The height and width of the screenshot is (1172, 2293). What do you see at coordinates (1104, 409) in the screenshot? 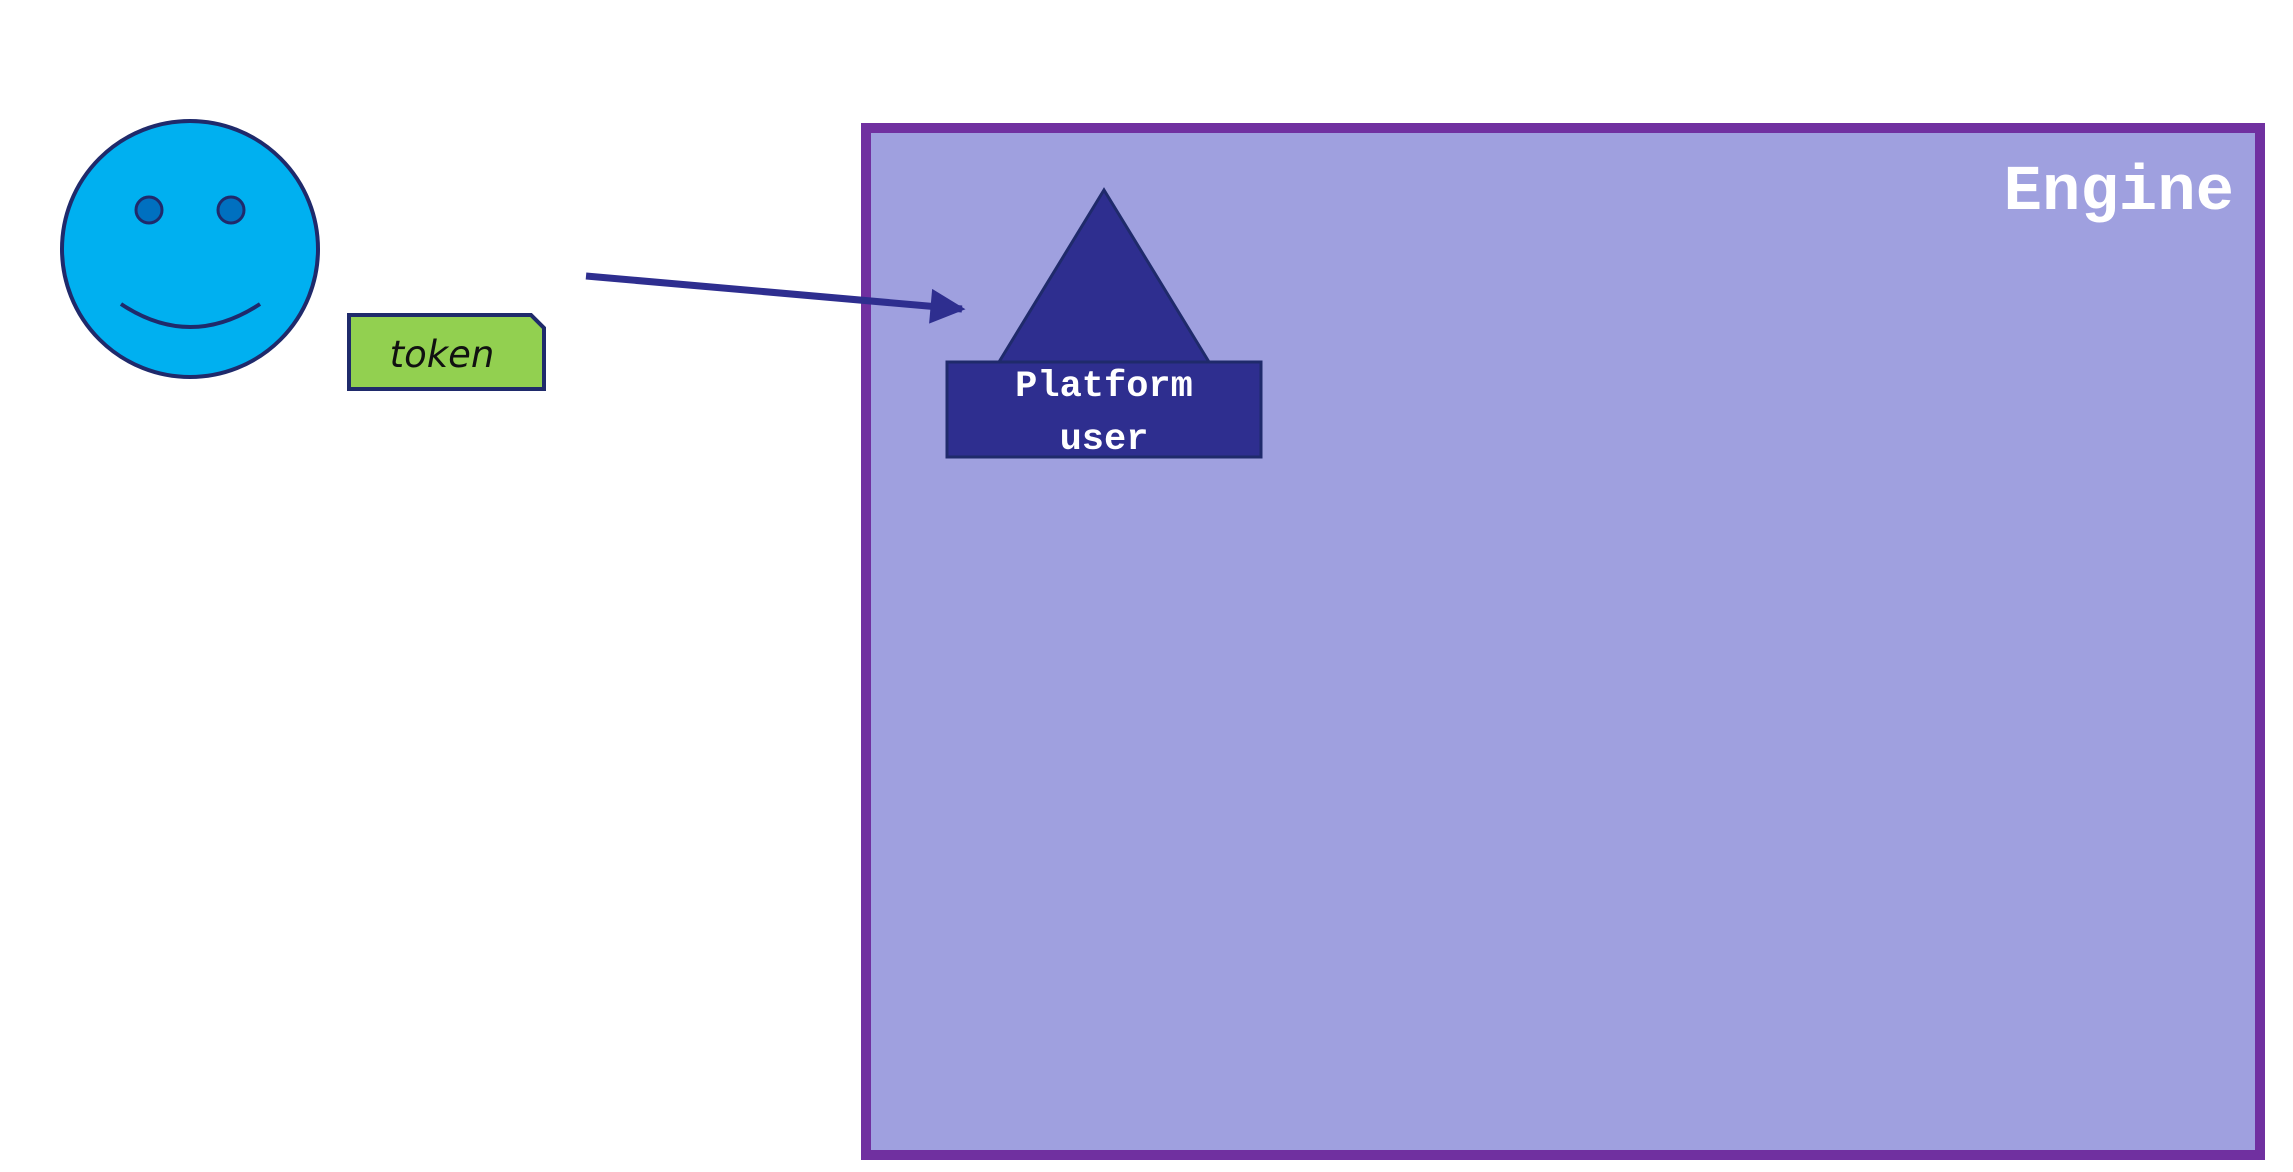
I see `platform-user-box` at bounding box center [1104, 409].